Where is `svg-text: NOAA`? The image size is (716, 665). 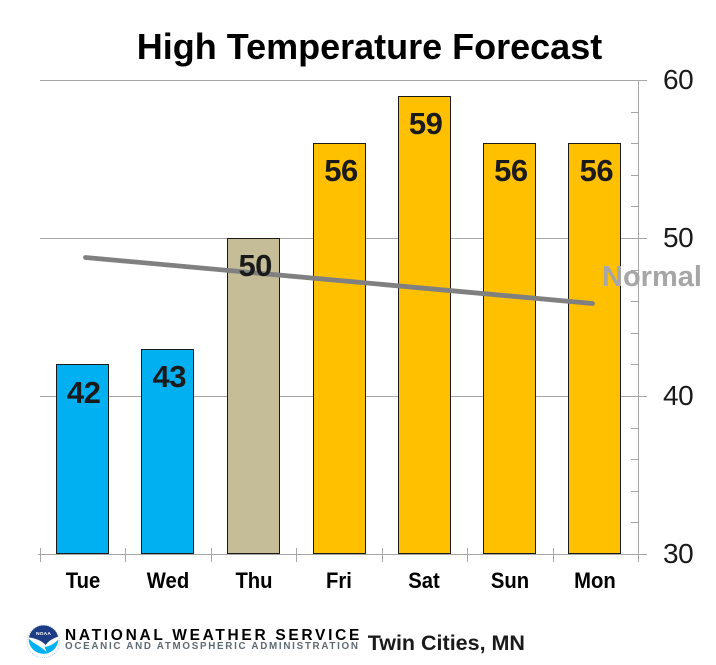 svg-text: NOAA is located at coordinates (43, 634).